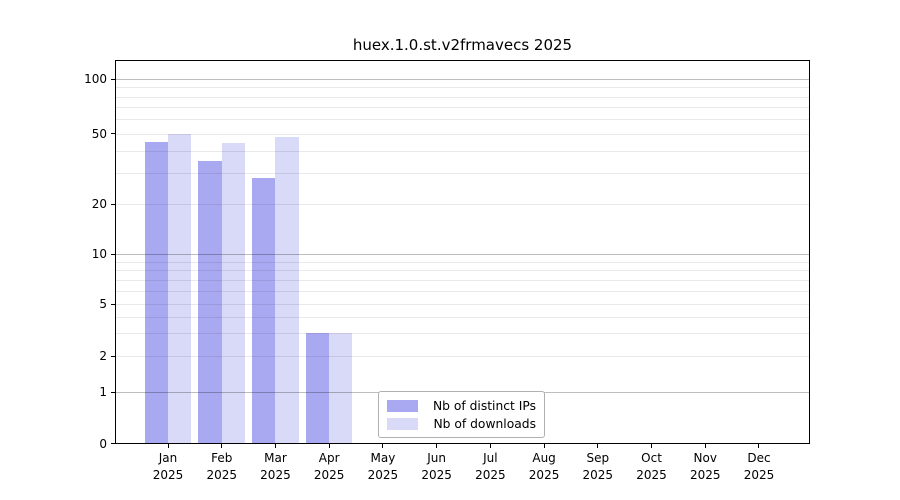 This screenshot has height=500, width=900. What do you see at coordinates (99, 133) in the screenshot?
I see `y-tick-label-50: 50` at bounding box center [99, 133].